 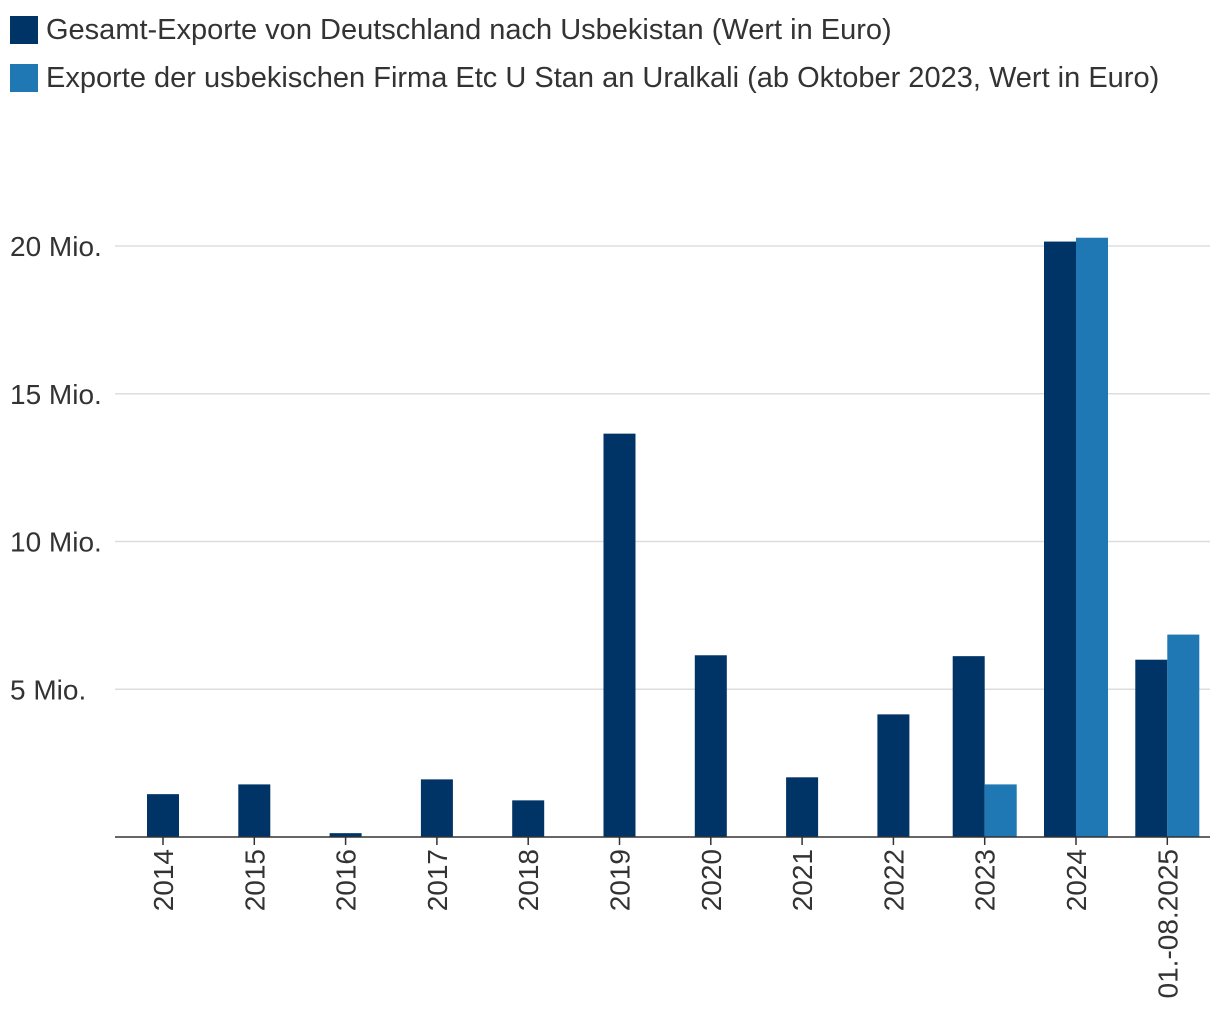 What do you see at coordinates (254, 880) in the screenshot?
I see `x-tick-label: 2015` at bounding box center [254, 880].